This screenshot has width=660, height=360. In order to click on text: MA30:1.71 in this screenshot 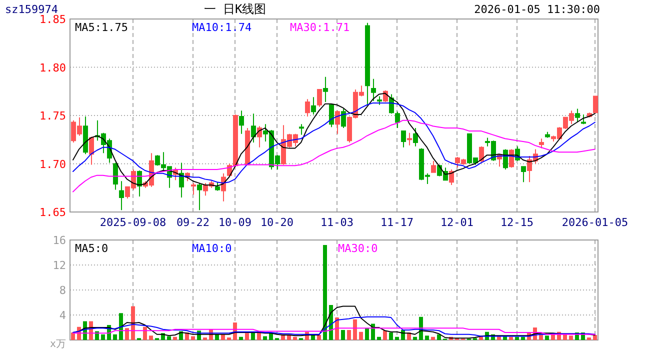, I will do `click(320, 27)`.